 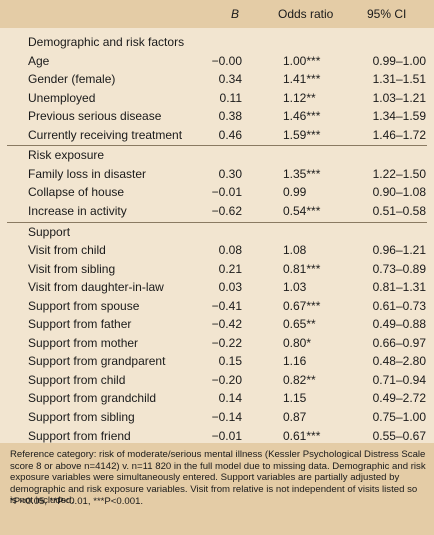 I want to click on variable-label: Support from grandparent, so click(x=97, y=361).